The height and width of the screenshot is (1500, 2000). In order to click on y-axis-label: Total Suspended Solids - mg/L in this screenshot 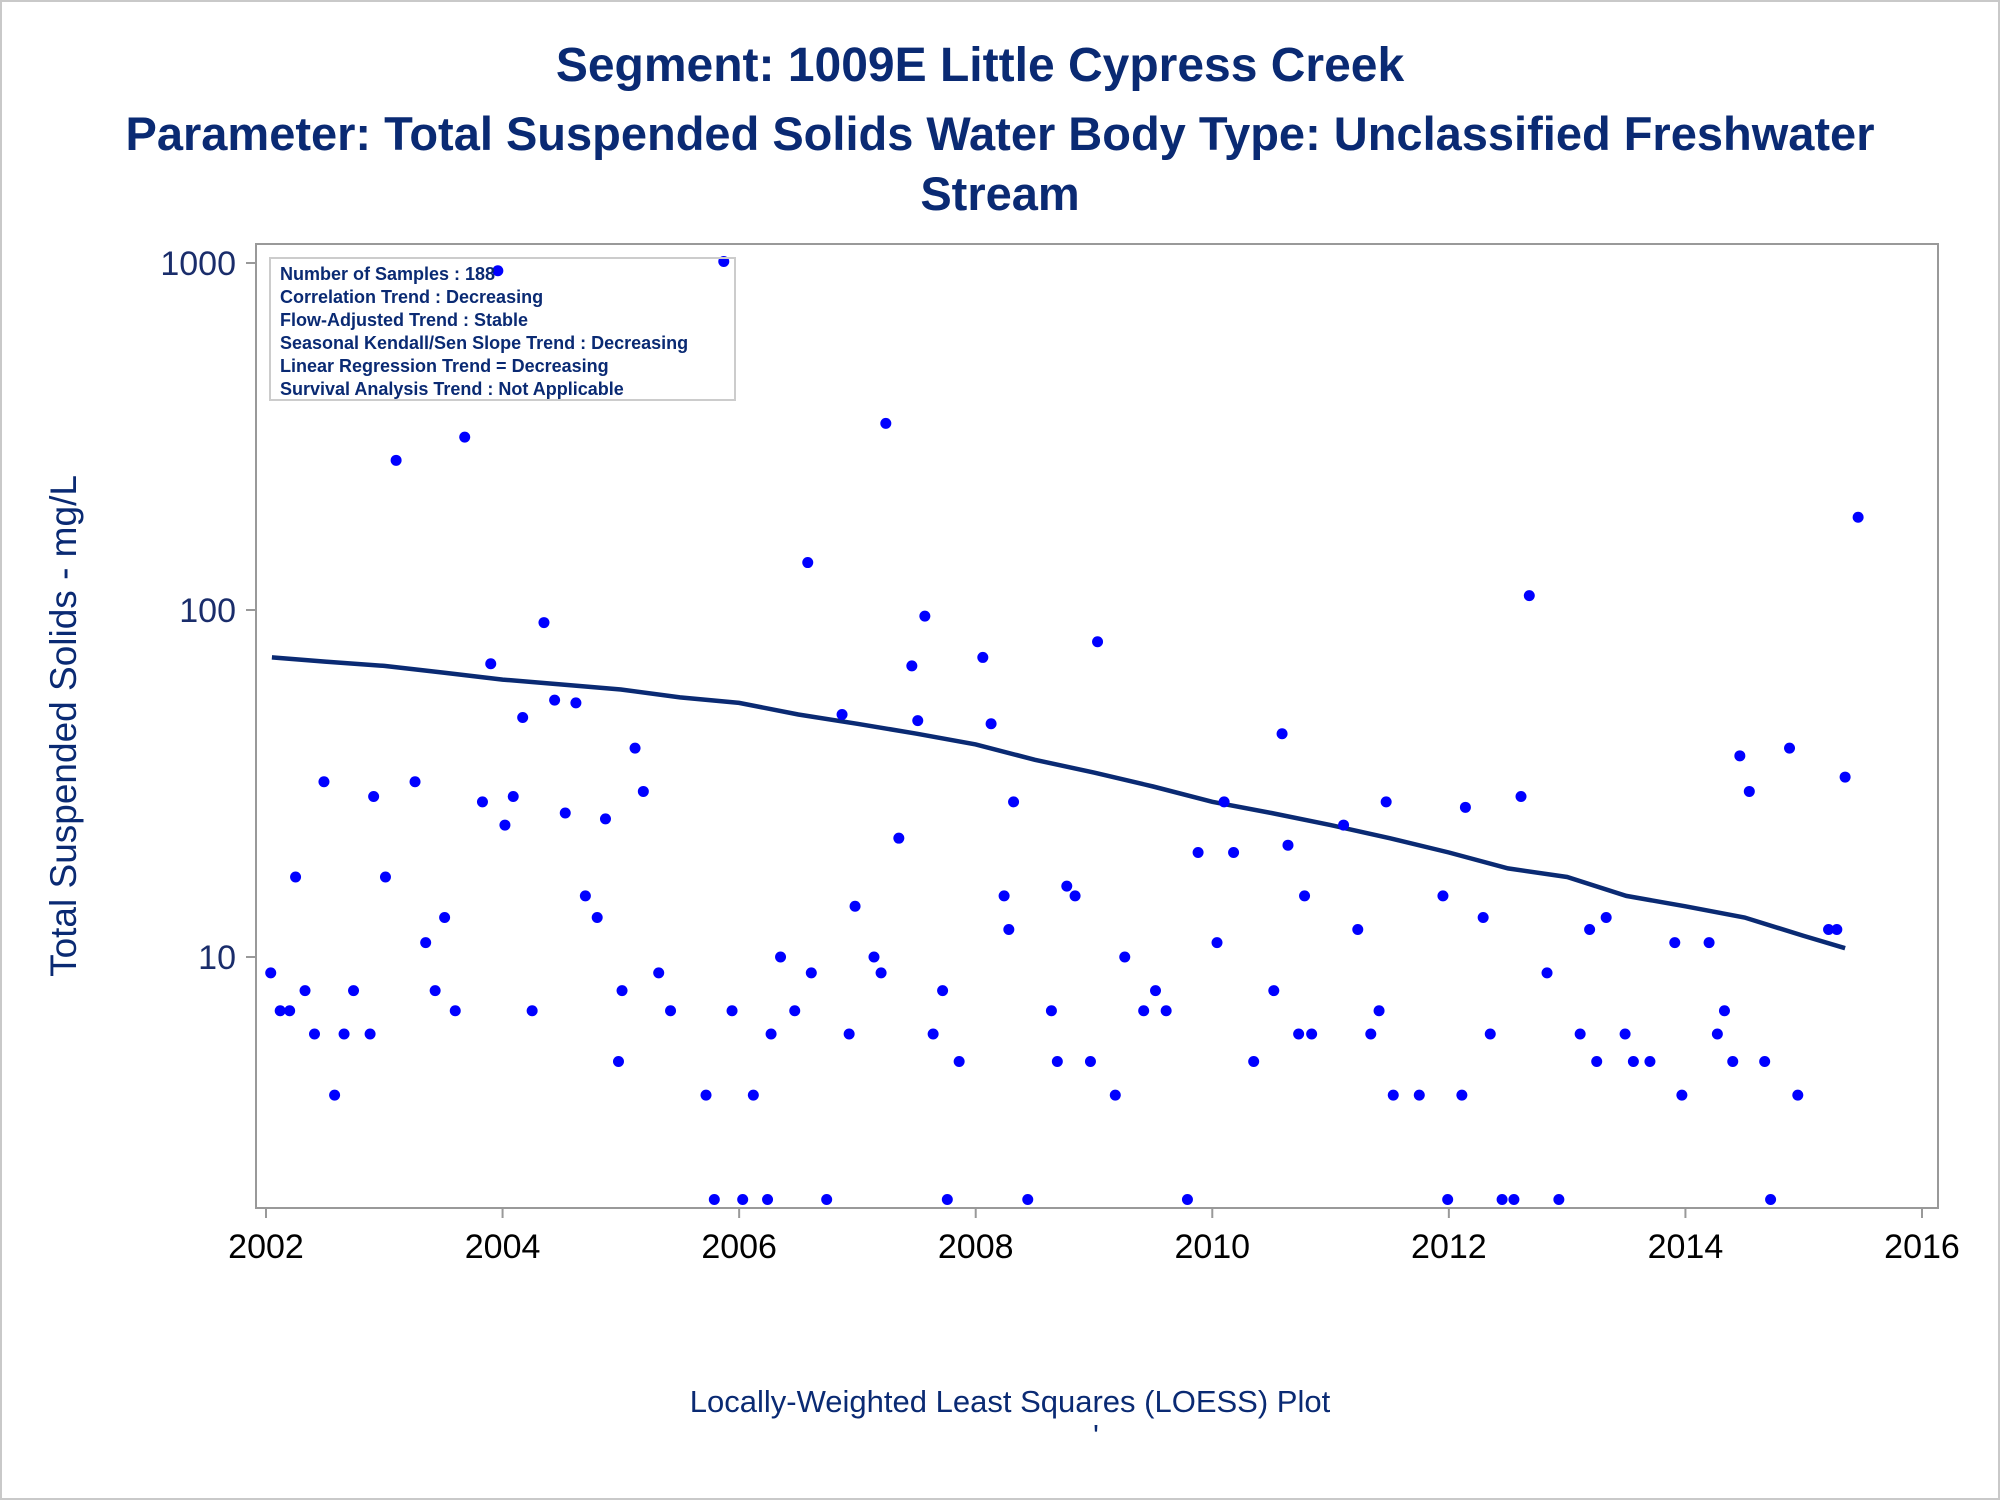, I will do `click(63, 726)`.